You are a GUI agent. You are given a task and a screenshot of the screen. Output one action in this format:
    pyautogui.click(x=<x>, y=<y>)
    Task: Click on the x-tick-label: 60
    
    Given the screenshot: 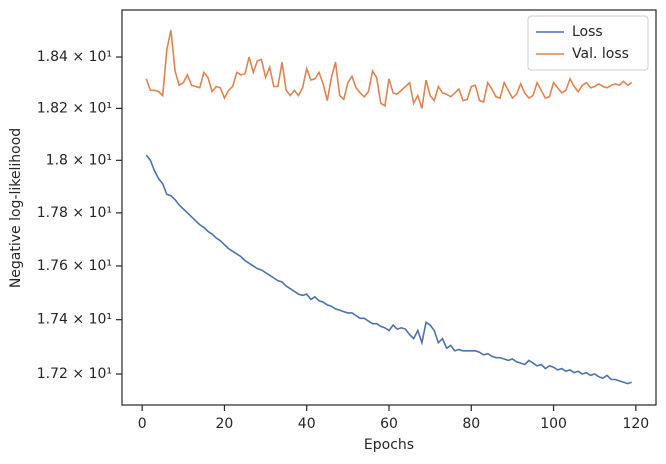 What is the action you would take?
    pyautogui.click(x=389, y=424)
    